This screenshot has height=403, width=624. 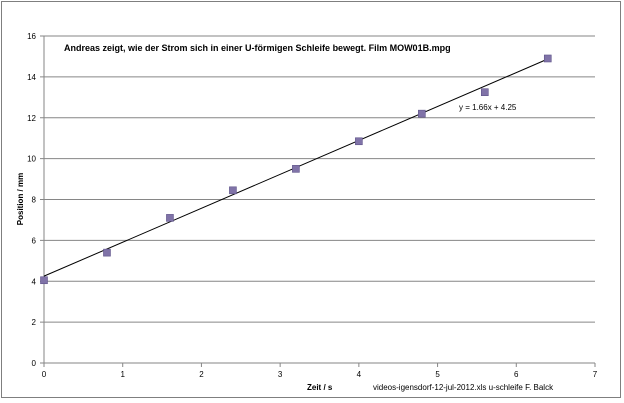 What do you see at coordinates (516, 374) in the screenshot?
I see `x-tick-label: 6` at bounding box center [516, 374].